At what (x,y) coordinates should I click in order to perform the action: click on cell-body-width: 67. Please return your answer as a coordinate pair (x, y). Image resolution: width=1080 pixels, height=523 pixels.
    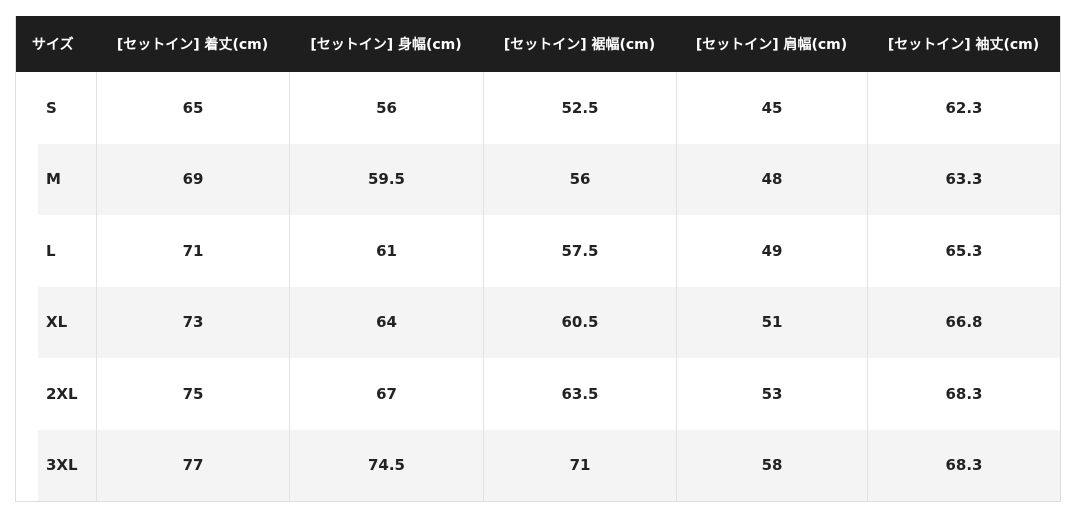
    Looking at the image, I should click on (386, 394).